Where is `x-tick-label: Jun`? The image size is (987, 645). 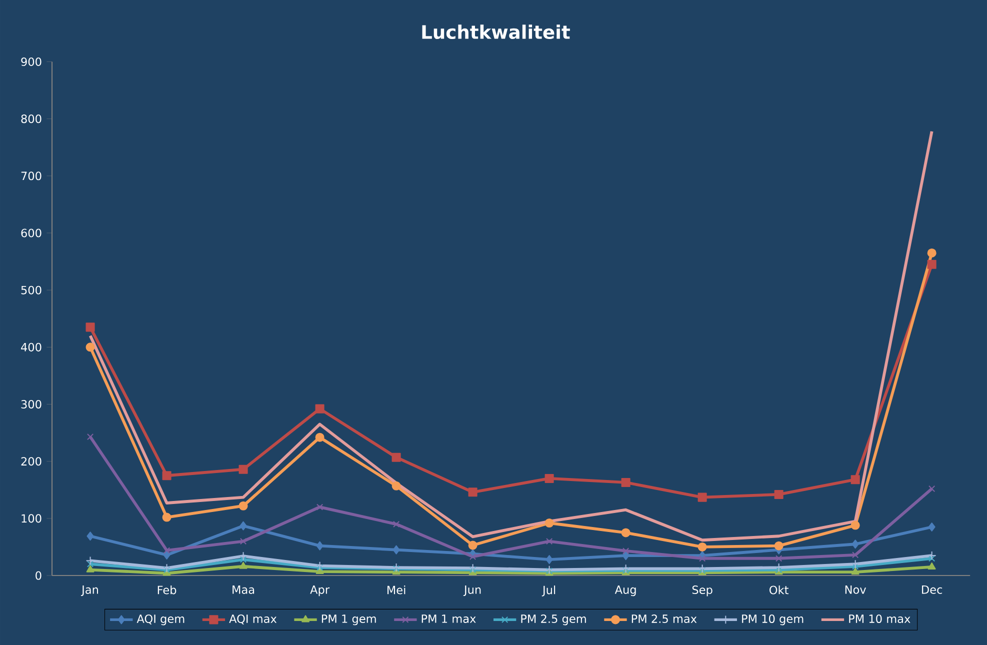
x-tick-label: Jun is located at coordinates (472, 590).